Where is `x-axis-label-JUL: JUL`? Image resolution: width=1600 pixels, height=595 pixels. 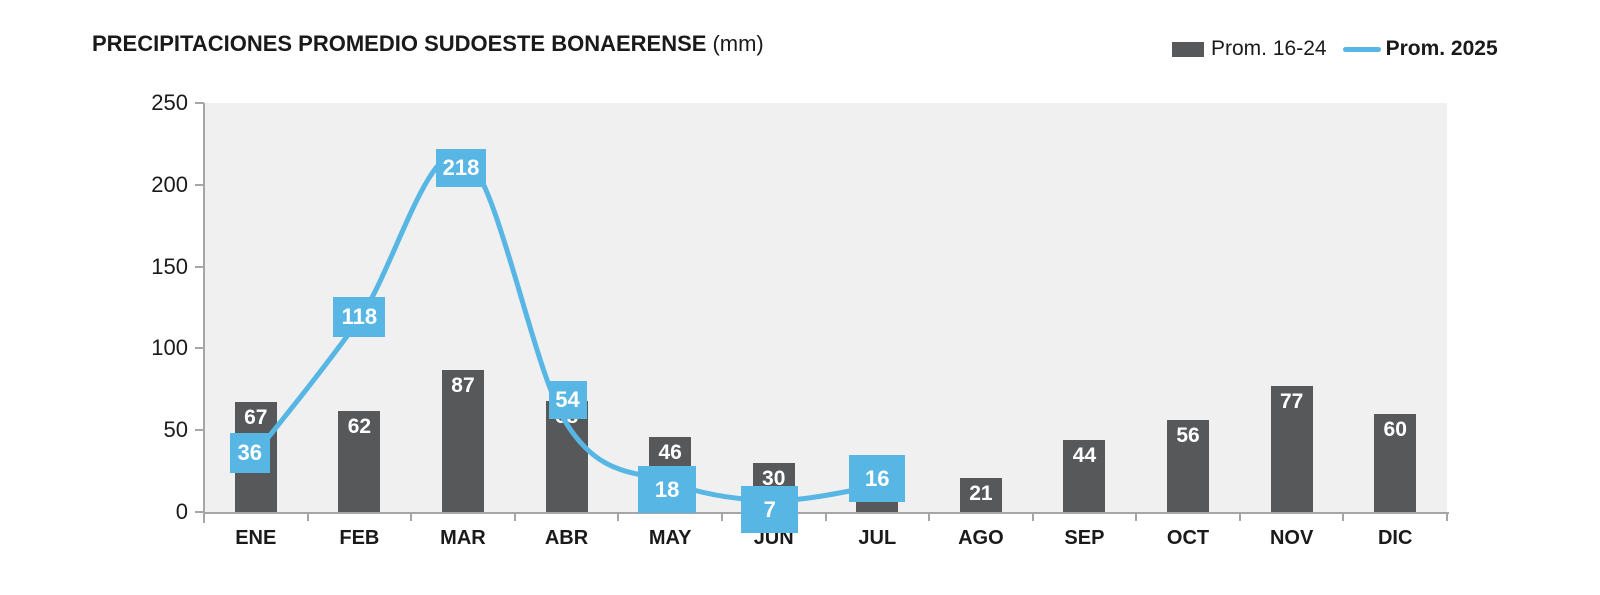 x-axis-label-JUL: JUL is located at coordinates (877, 538).